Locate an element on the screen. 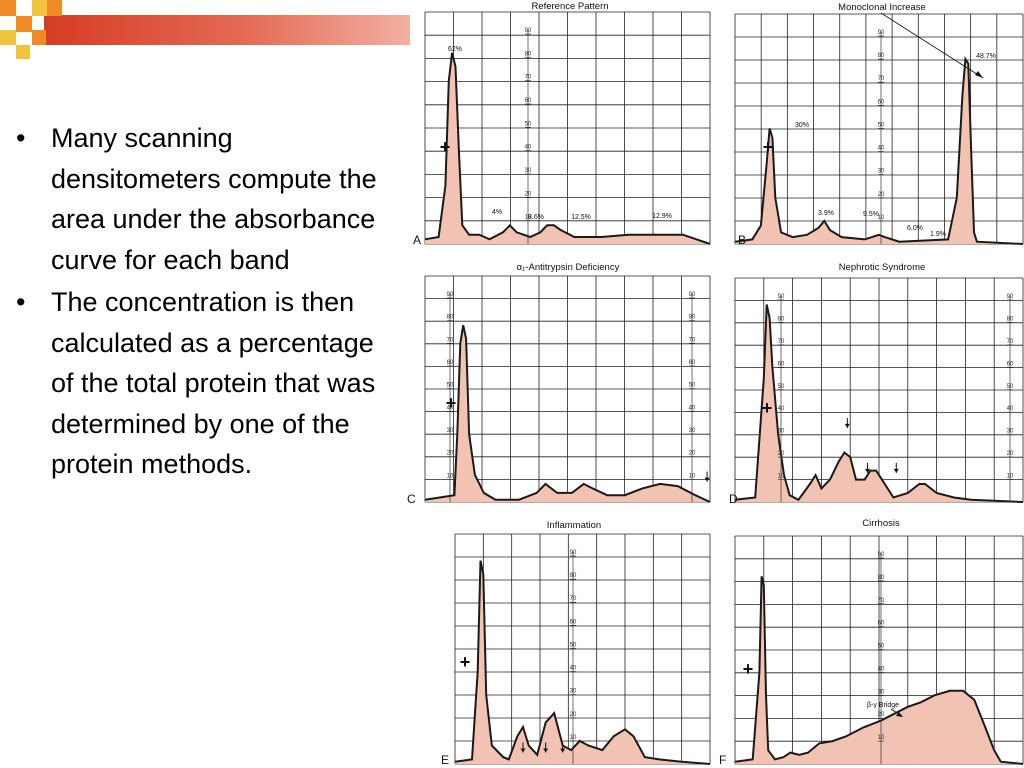 The image size is (1024, 768). percent-label: 30% is located at coordinates (802, 125).